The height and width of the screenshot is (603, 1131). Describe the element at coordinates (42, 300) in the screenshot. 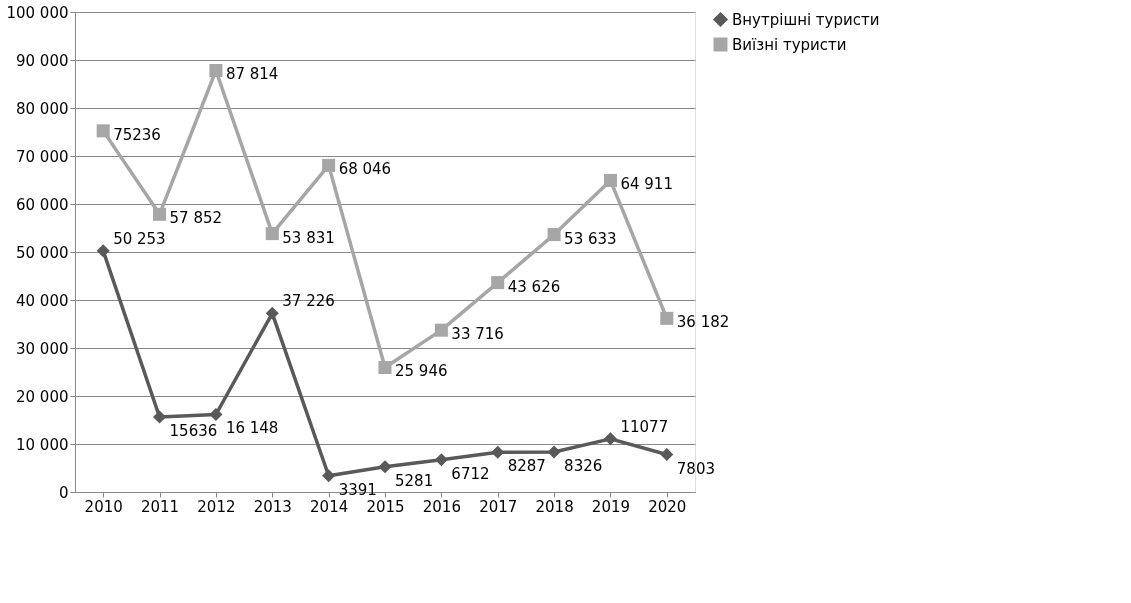

I see `y-tick-label: 40 000` at that location.